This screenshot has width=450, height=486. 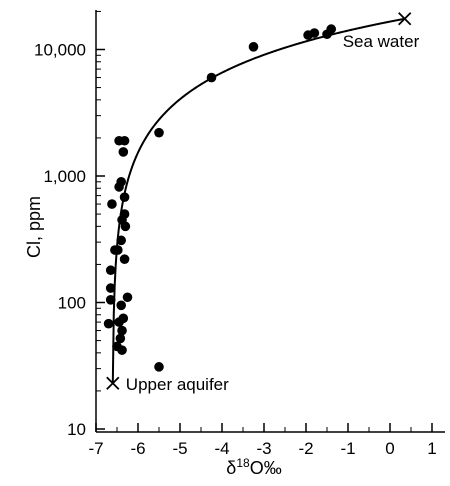 What do you see at coordinates (72, 303) in the screenshot?
I see `y-tick-label: 100` at bounding box center [72, 303].